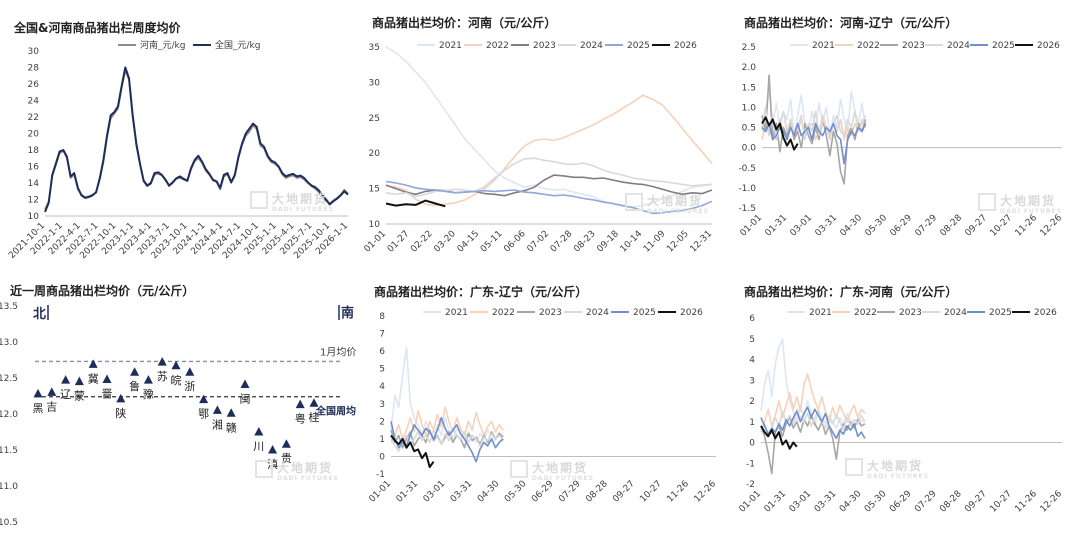 The image size is (1080, 534). What do you see at coordinates (97, 28) in the screenshot?
I see `chart-title: 全国&河南商品猪出栏周度均价` at bounding box center [97, 28].